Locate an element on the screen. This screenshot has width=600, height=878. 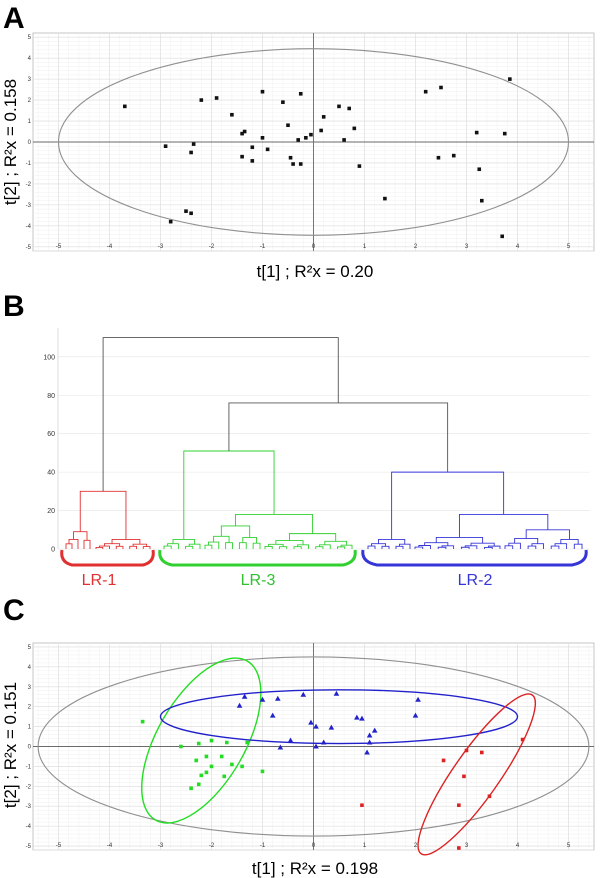
panel-c-x-tick-label: -5 is located at coordinates (59, 846).